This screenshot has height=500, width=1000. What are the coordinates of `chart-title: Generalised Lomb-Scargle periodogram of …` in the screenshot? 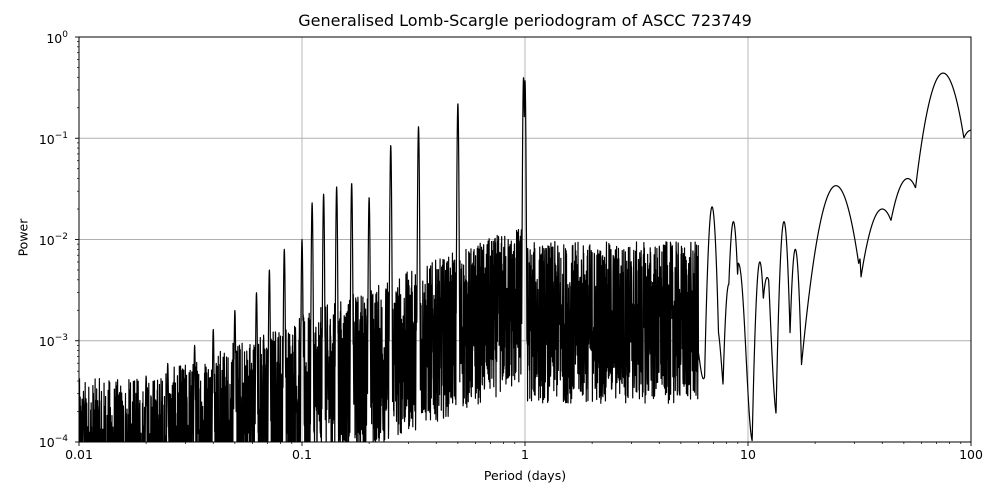 It's located at (525, 20).